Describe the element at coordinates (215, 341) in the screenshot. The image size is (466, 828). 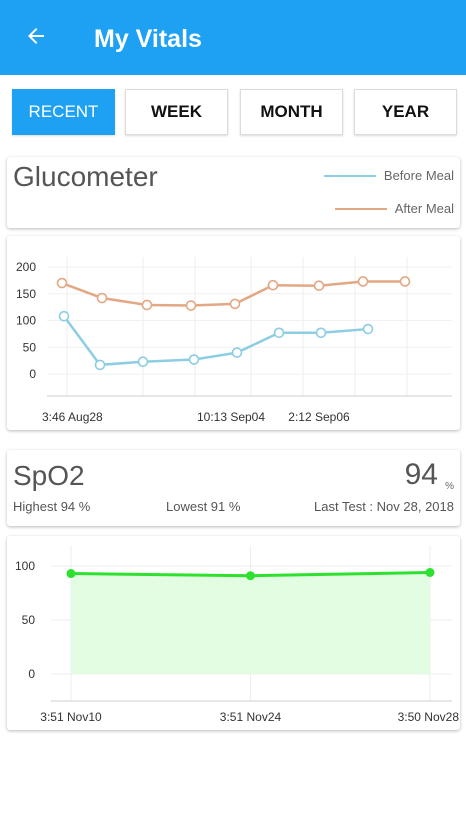
I see `before-meal-line` at that location.